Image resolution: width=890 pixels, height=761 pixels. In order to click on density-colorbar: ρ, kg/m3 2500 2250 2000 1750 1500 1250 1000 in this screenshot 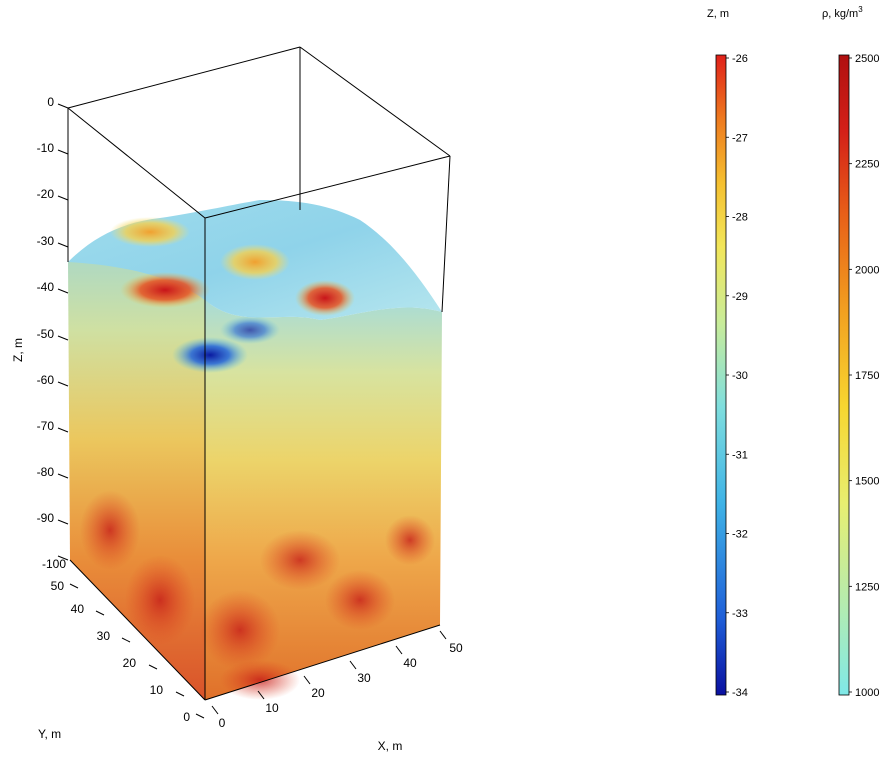, I will do `click(850, 352)`.